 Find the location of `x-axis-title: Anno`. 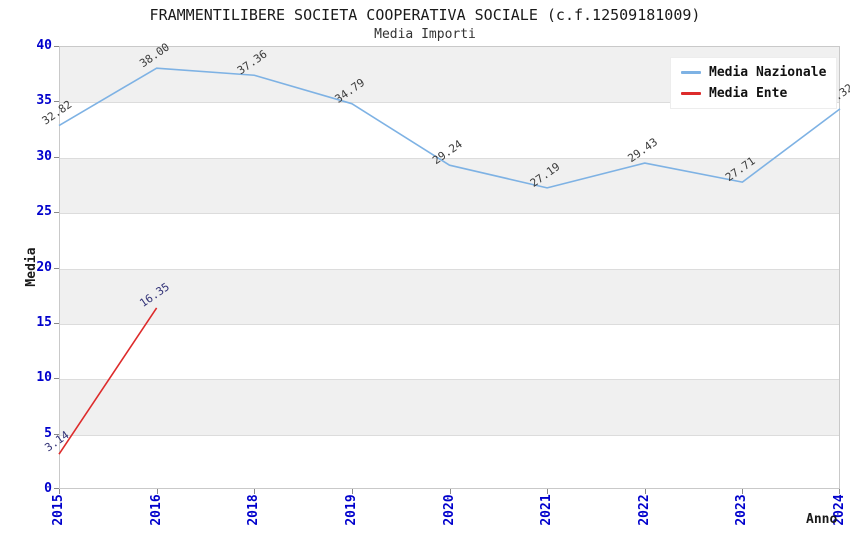

x-axis-title: Anno is located at coordinates (822, 519).